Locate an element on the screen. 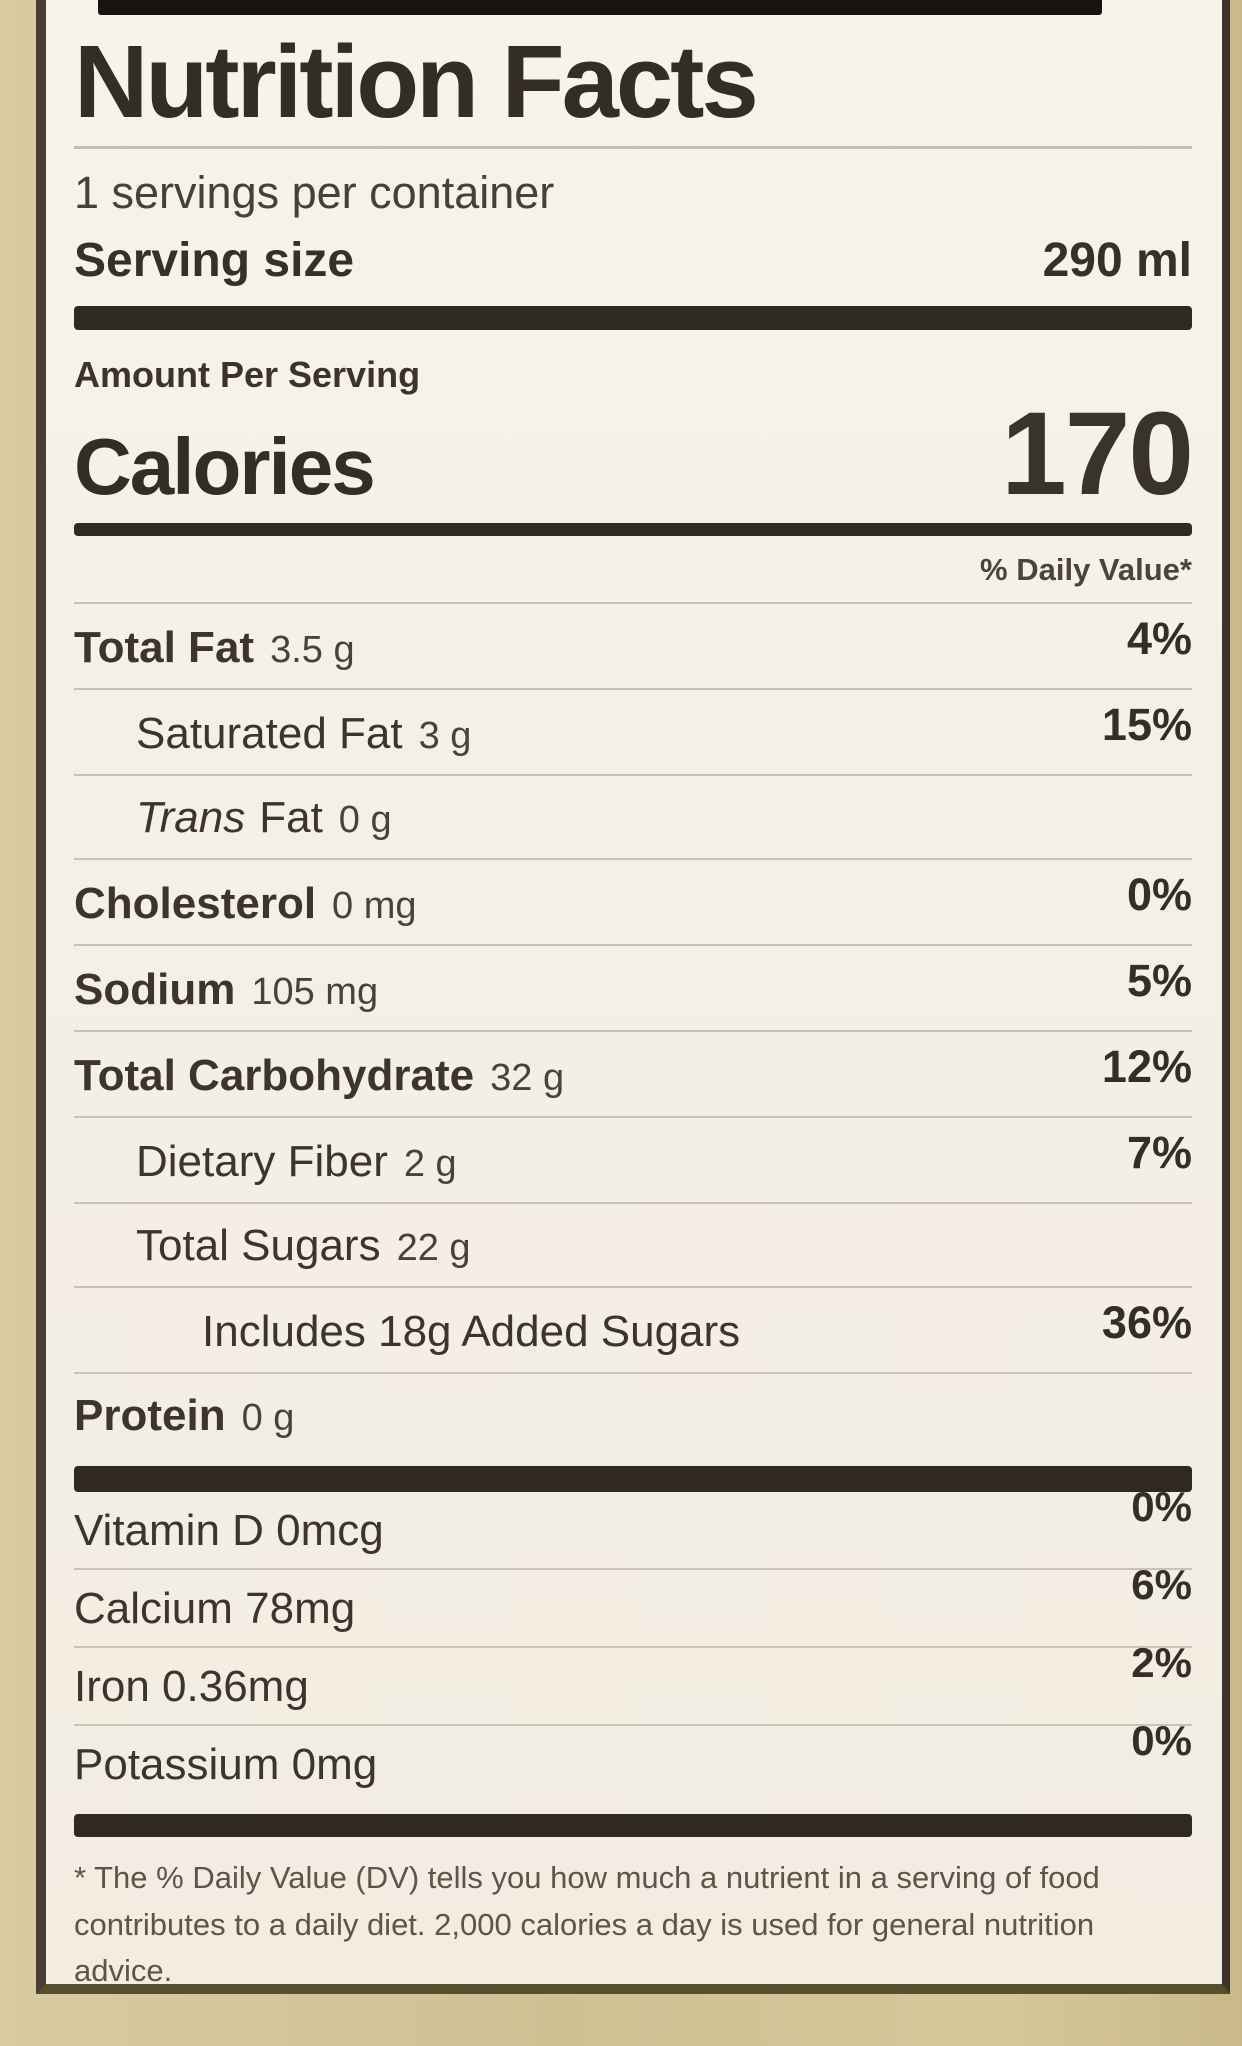 This screenshot has height=2046, width=1242. serving-size-row: Serving size 290 ml is located at coordinates (633, 260).